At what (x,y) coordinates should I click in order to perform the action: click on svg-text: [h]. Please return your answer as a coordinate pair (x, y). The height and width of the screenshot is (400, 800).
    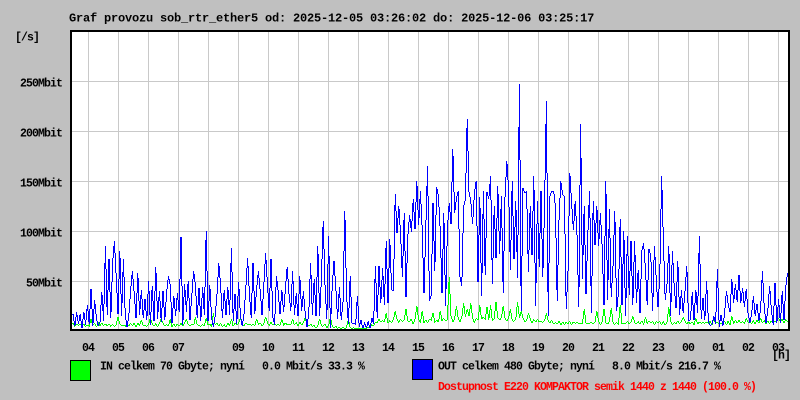
    Looking at the image, I should click on (781, 356).